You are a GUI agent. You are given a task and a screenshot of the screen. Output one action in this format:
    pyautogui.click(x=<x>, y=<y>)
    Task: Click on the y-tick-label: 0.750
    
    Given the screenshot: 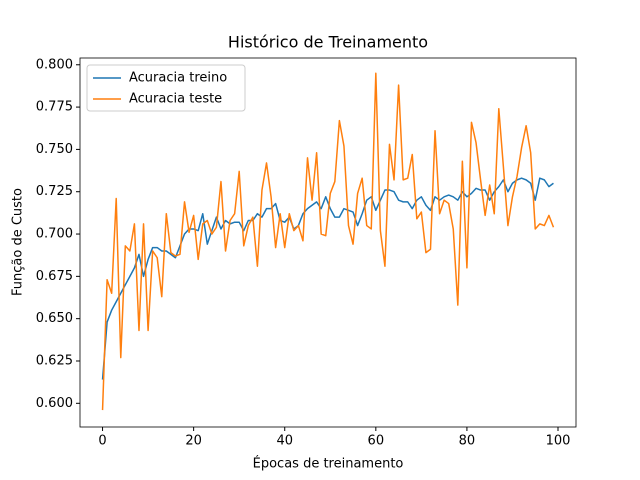 What is the action you would take?
    pyautogui.click(x=54, y=149)
    